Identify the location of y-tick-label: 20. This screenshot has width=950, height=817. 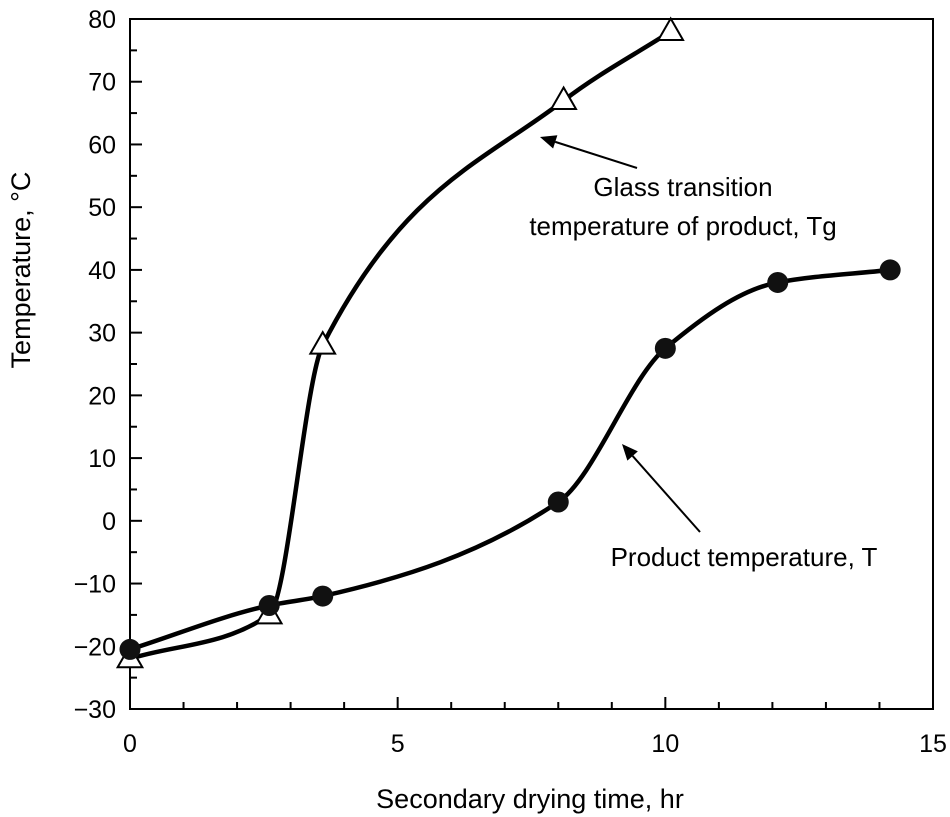
(102, 396).